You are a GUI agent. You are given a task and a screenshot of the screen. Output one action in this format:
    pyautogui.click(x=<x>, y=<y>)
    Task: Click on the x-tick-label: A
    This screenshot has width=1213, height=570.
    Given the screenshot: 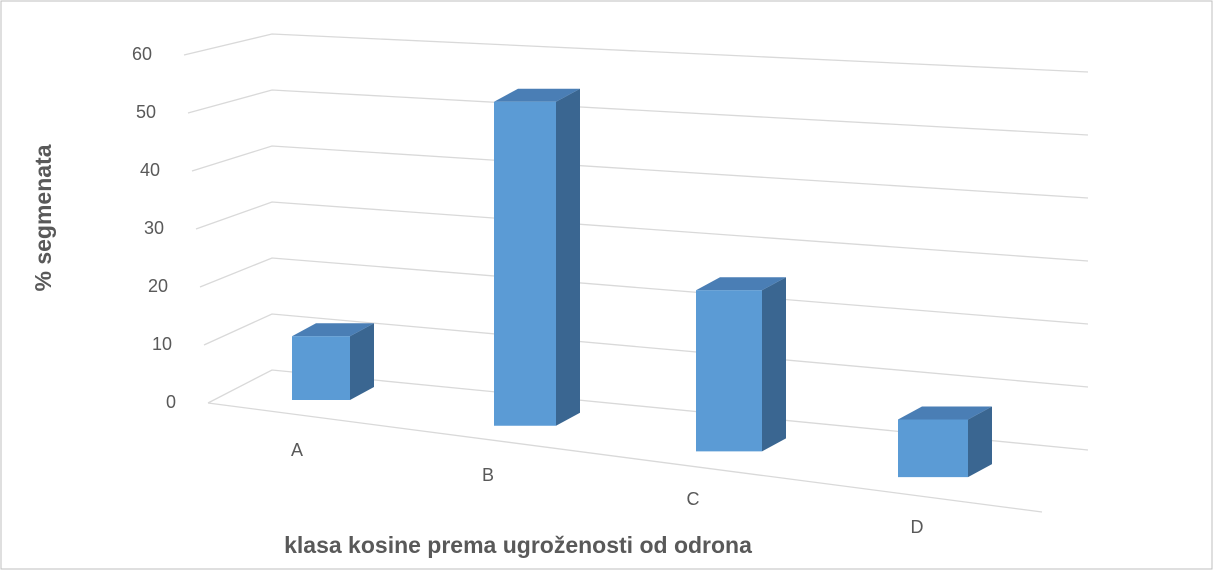 What is the action you would take?
    pyautogui.click(x=297, y=450)
    